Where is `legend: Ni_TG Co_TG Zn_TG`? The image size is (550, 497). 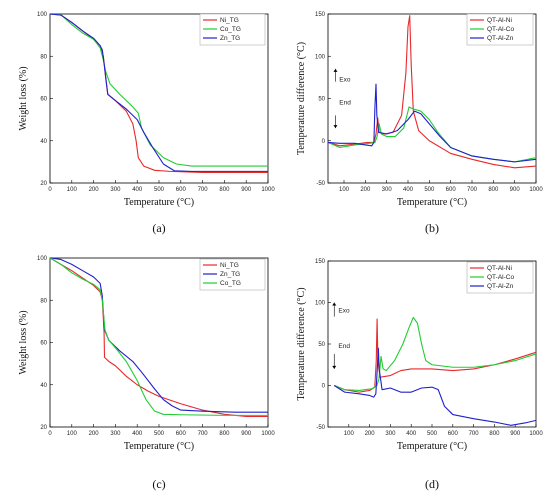
legend: Ni_TG Co_TG Zn_TG is located at coordinates (232, 29).